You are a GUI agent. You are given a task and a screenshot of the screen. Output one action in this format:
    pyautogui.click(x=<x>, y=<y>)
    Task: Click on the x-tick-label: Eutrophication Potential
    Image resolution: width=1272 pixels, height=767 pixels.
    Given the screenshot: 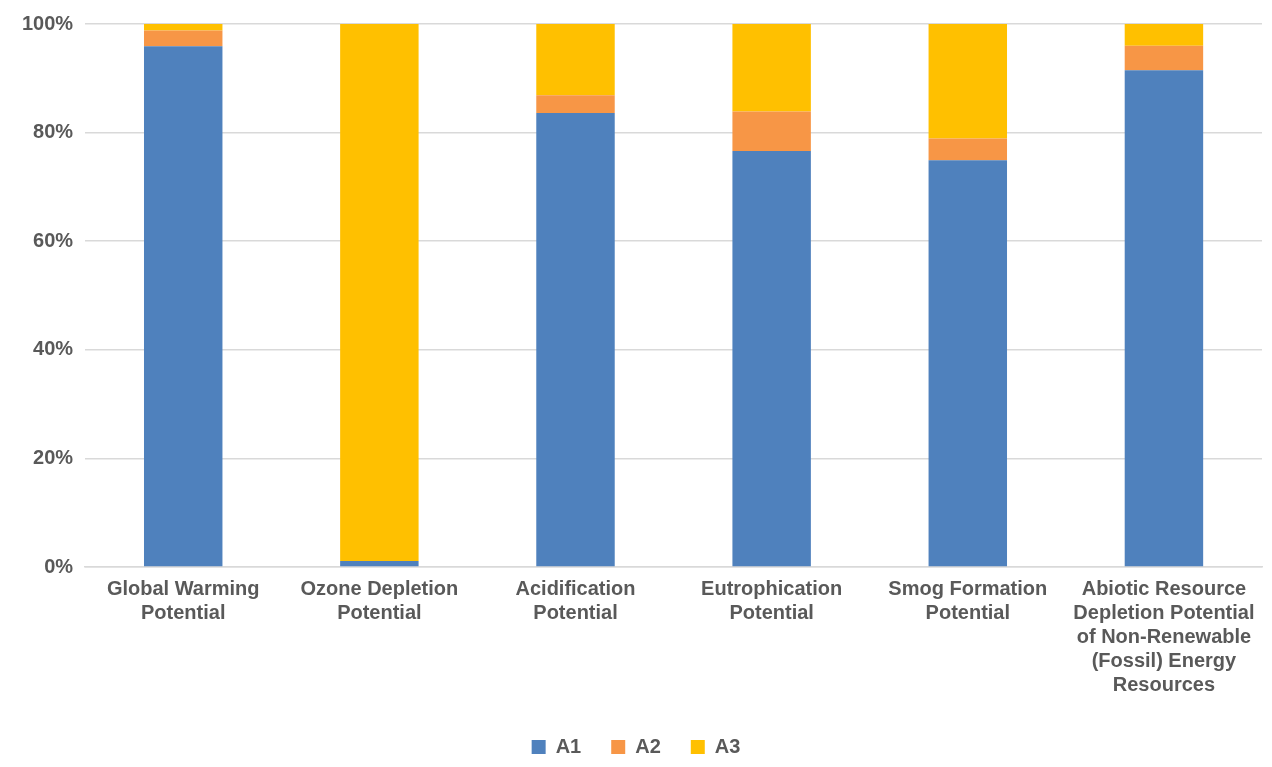 What is the action you would take?
    pyautogui.click(x=772, y=599)
    